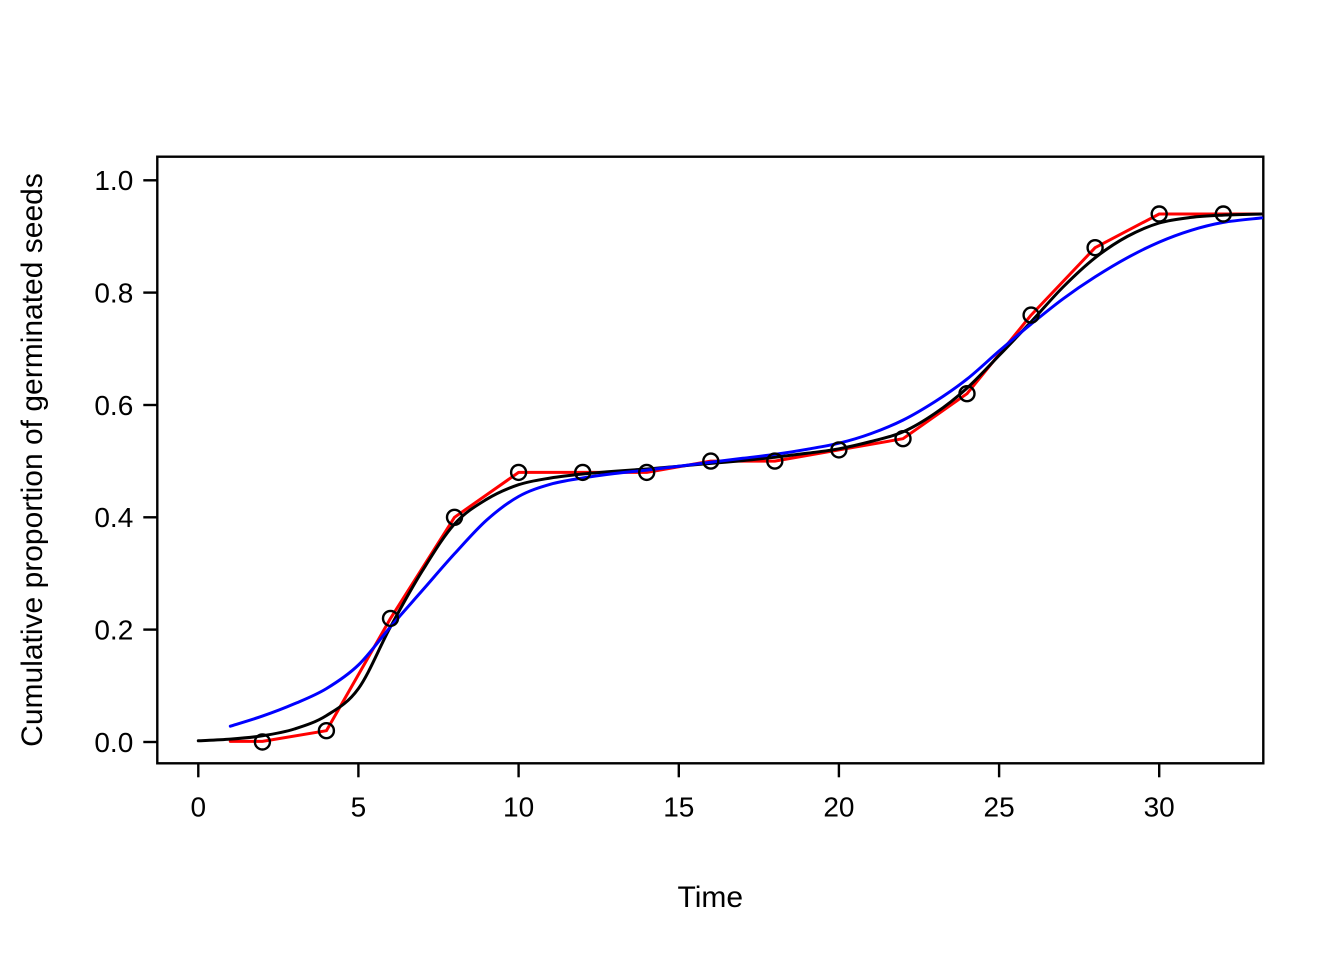 The image size is (1344, 960). Describe the element at coordinates (199, 806) in the screenshot. I see `x-tick-label: 0` at that location.